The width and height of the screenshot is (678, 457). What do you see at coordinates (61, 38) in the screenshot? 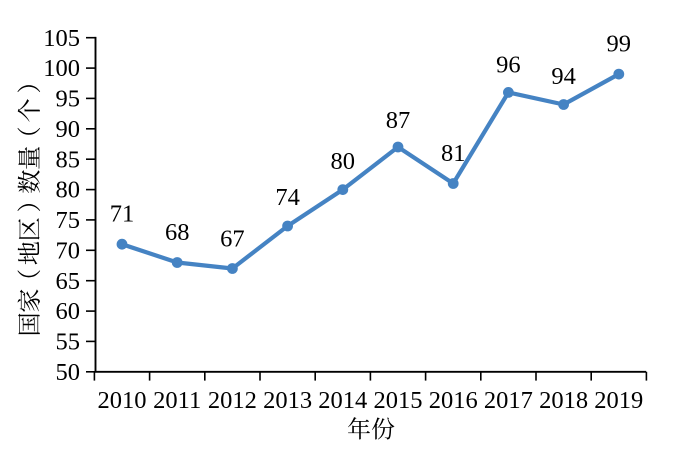
I see `svg-text: 105` at bounding box center [61, 38].